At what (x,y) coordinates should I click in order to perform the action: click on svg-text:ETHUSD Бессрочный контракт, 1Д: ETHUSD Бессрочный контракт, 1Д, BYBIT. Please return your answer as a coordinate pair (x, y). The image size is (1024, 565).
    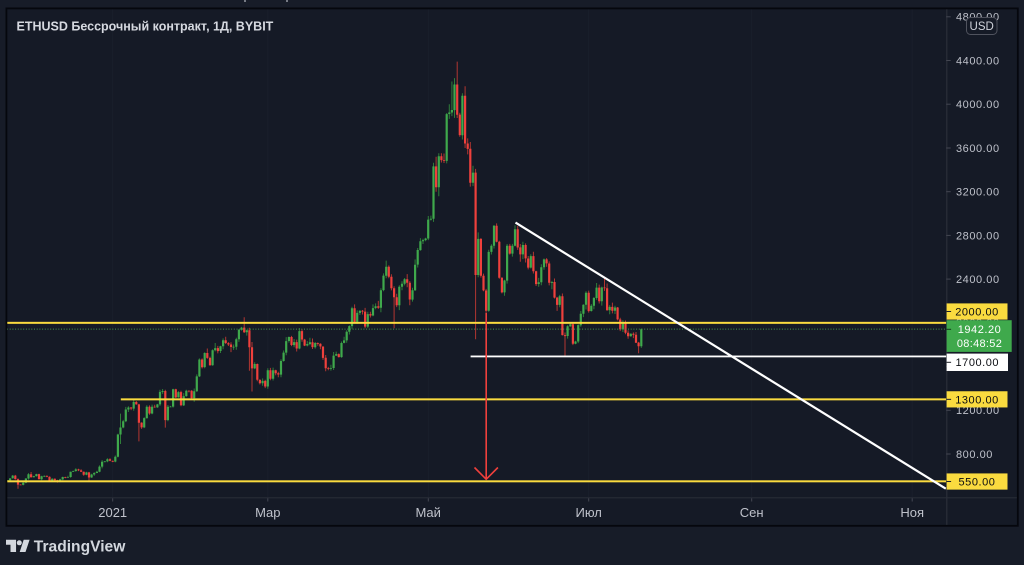
    Looking at the image, I should click on (145, 27).